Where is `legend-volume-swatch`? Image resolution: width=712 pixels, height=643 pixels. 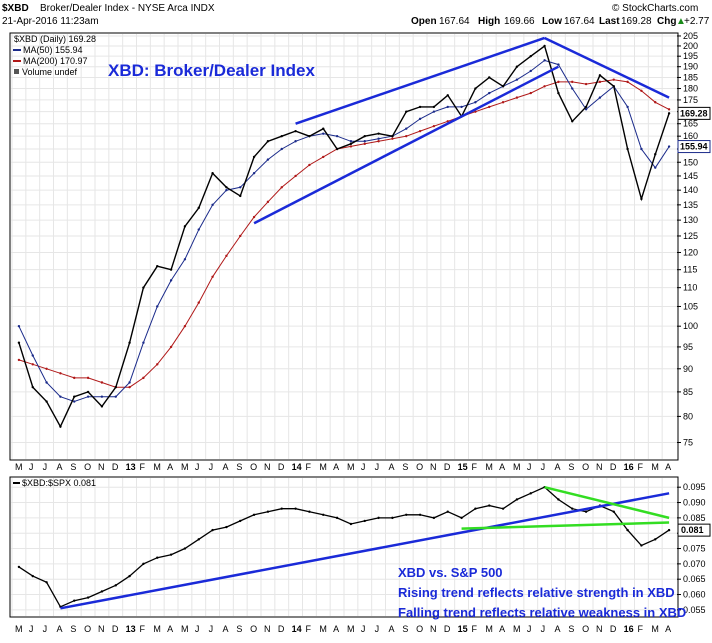
legend-volume-swatch is located at coordinates (16, 71).